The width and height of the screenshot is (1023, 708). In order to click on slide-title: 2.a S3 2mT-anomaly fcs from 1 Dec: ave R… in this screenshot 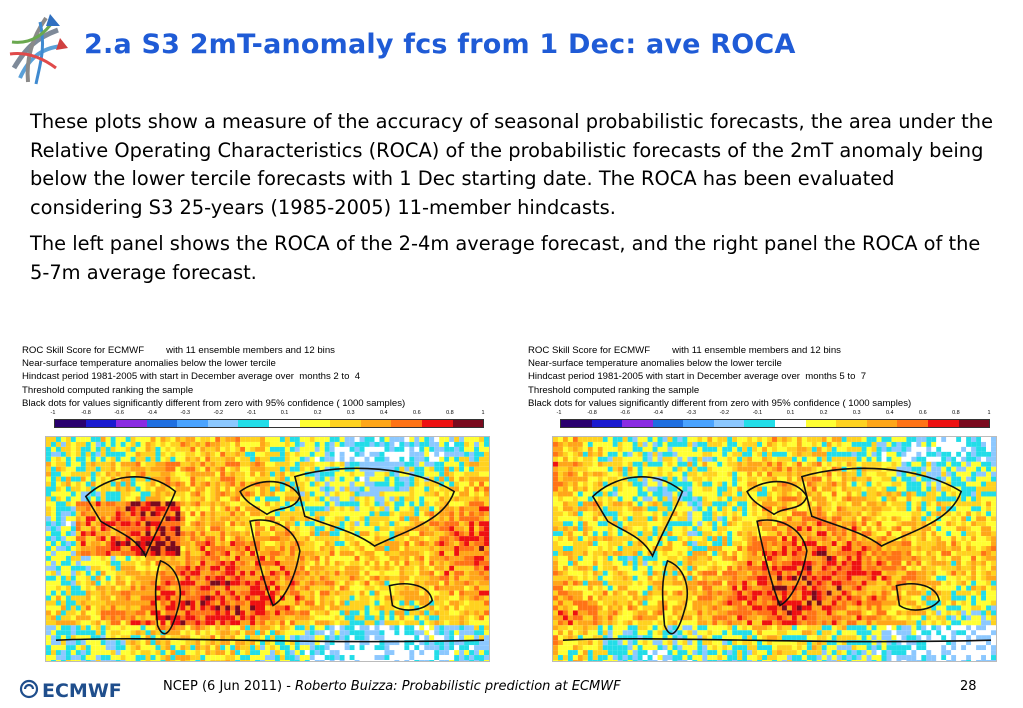, I will do `click(440, 44)`.